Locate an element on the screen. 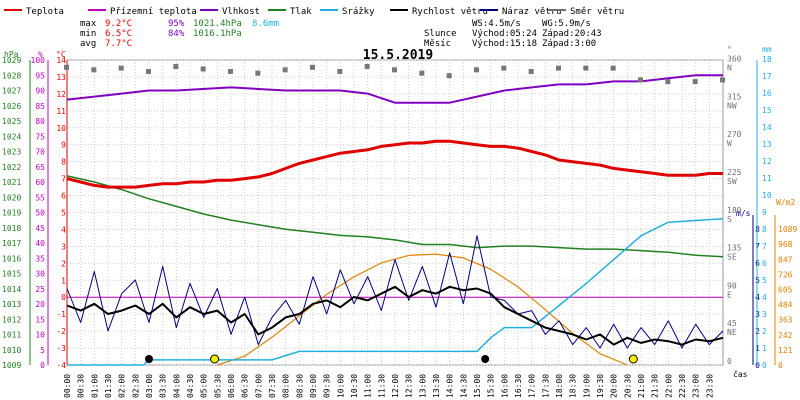 The width and height of the screenshot is (800, 400). pct-unit: % is located at coordinates (40, 54).